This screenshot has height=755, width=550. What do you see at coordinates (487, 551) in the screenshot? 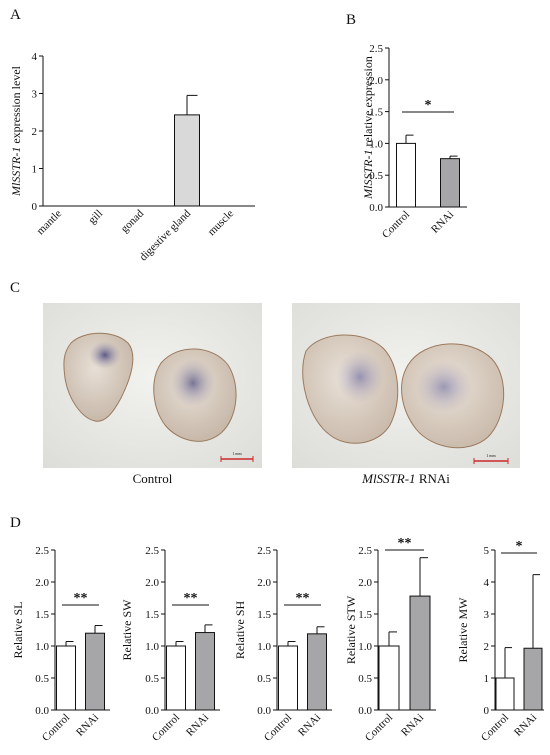
I see `y-tick-label: 5` at bounding box center [487, 551].